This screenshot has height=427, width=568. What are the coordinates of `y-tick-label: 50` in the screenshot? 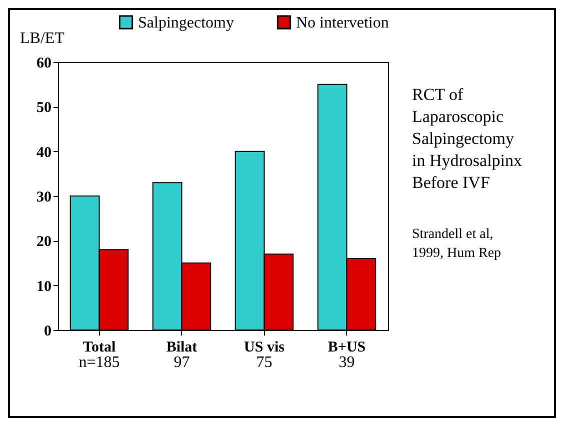 It's located at (44, 108).